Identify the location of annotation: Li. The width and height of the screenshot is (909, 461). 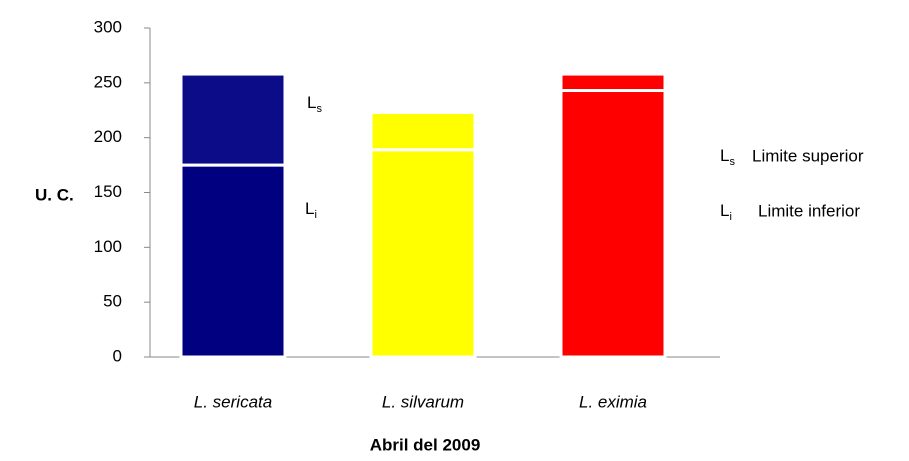
(311, 209).